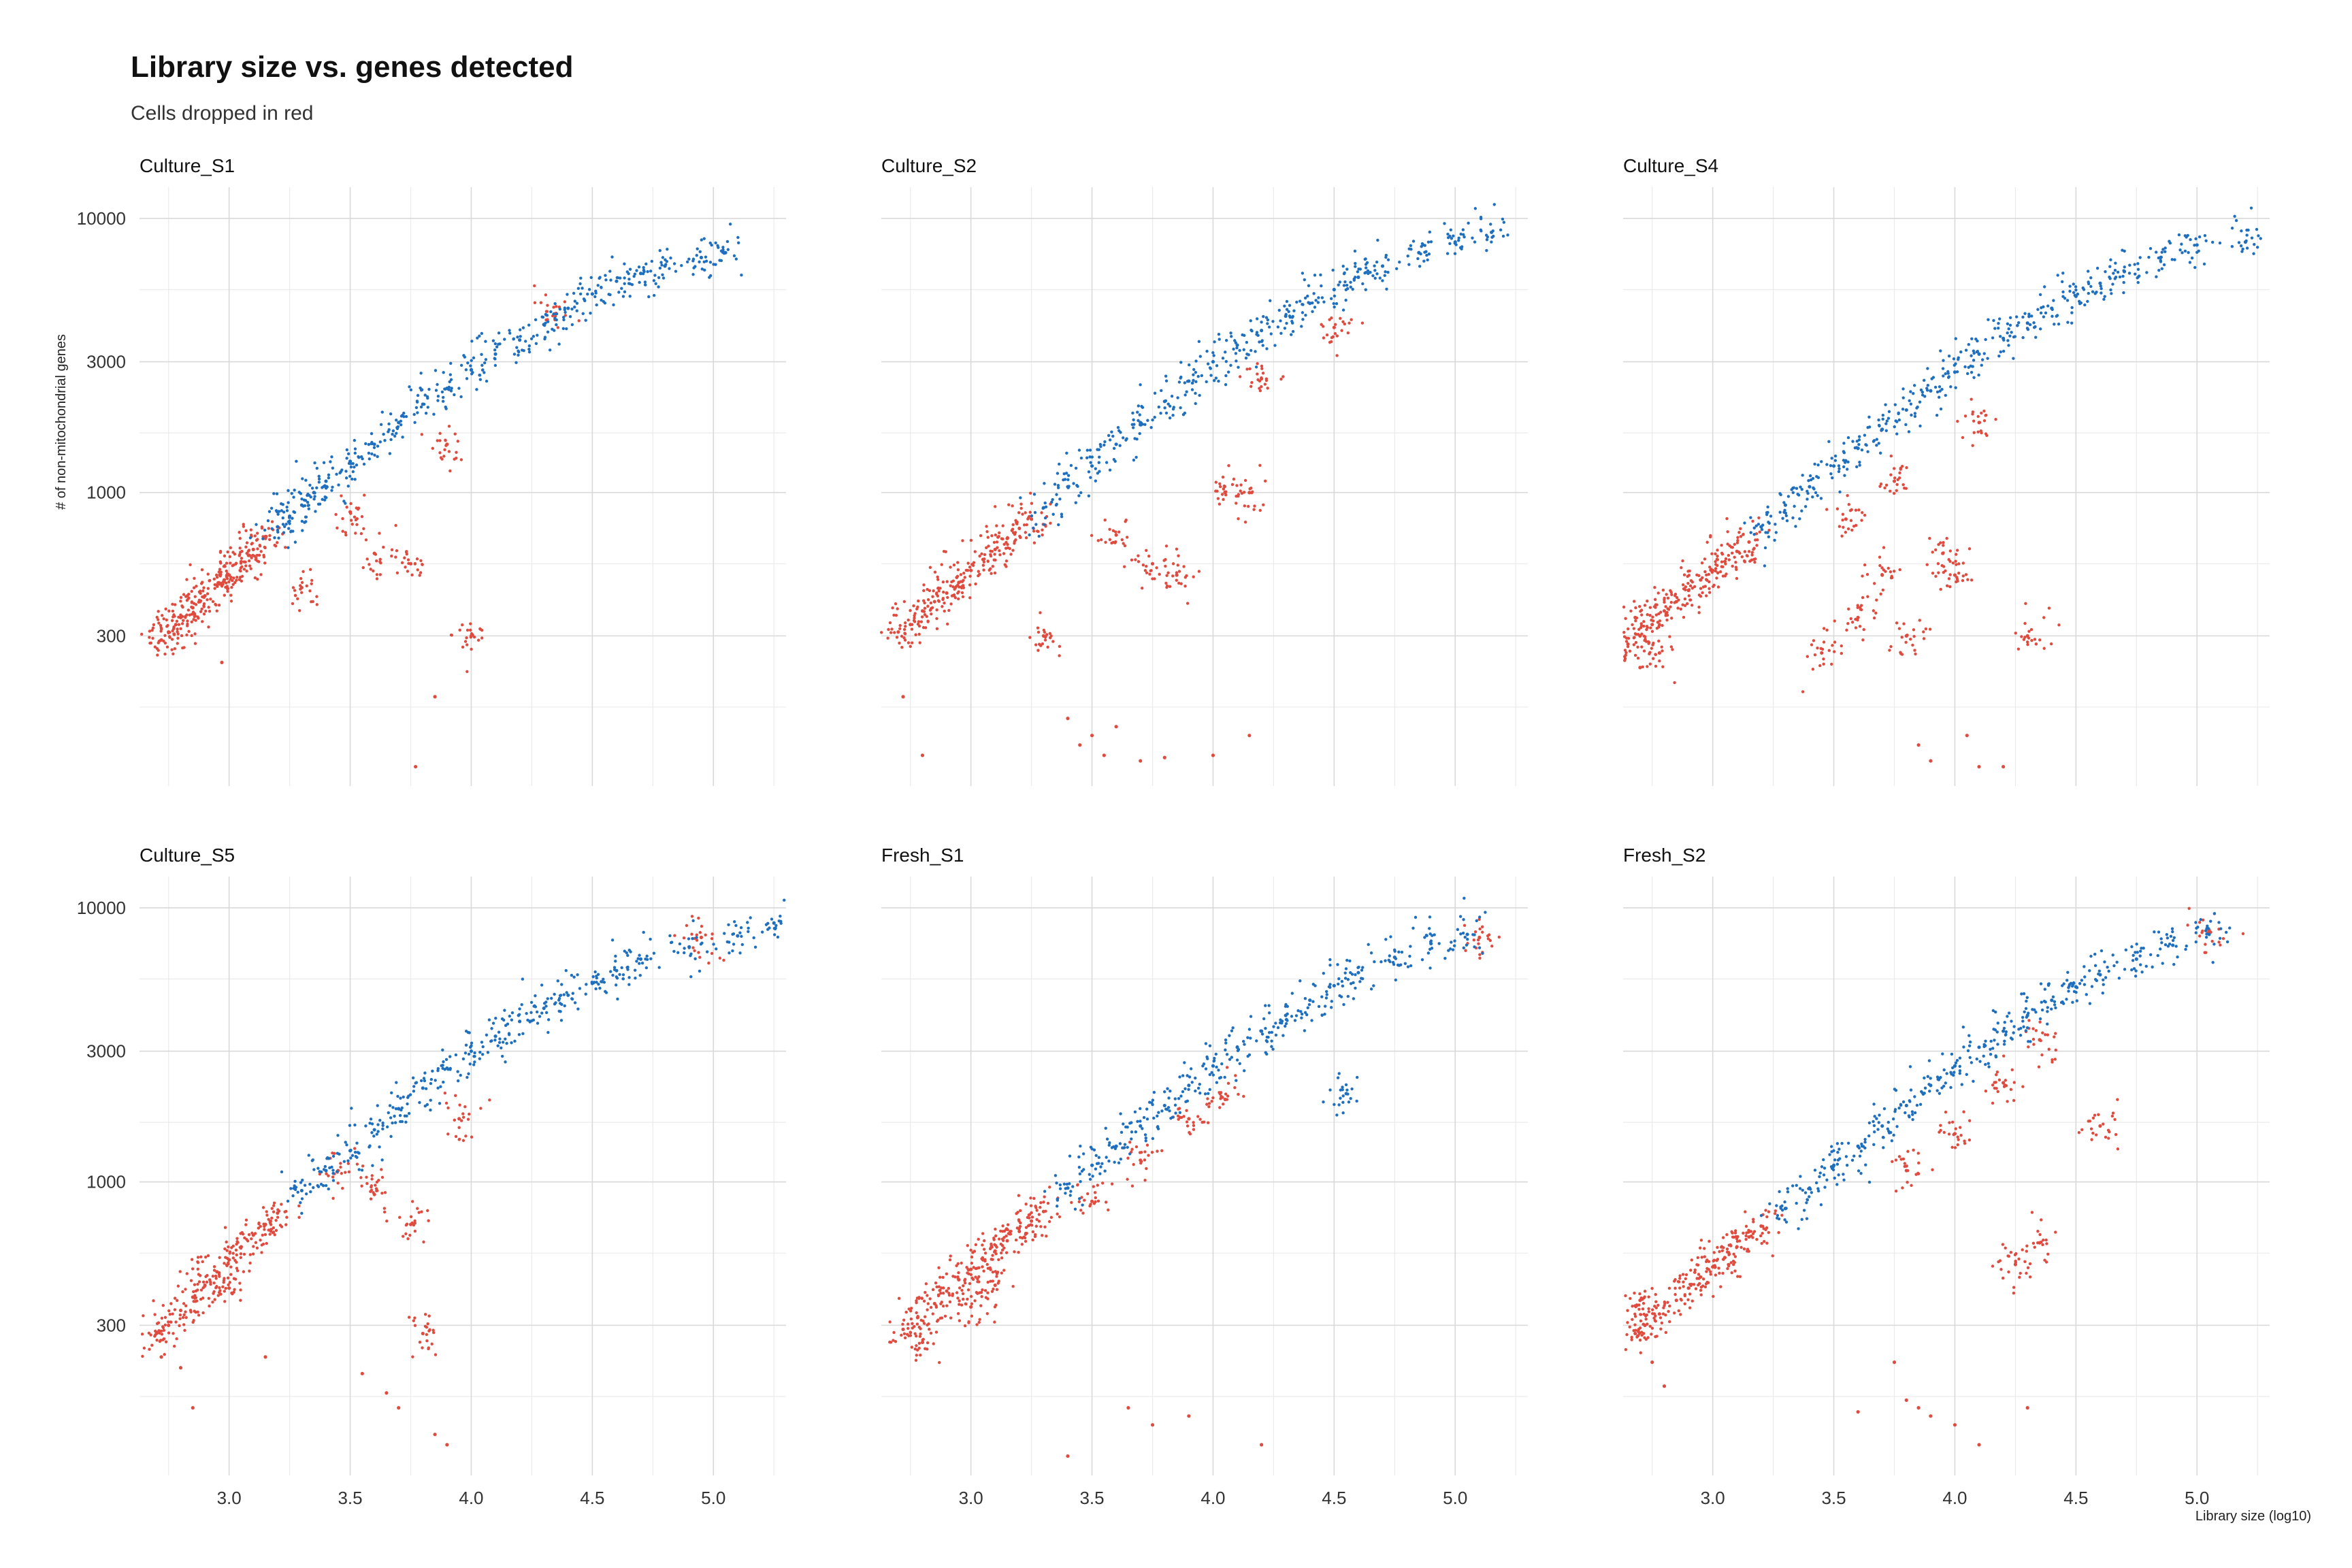 This screenshot has width=2352, height=1568. Describe the element at coordinates (2075, 1498) in the screenshot. I see `x-tick-label: 4.5` at that location.